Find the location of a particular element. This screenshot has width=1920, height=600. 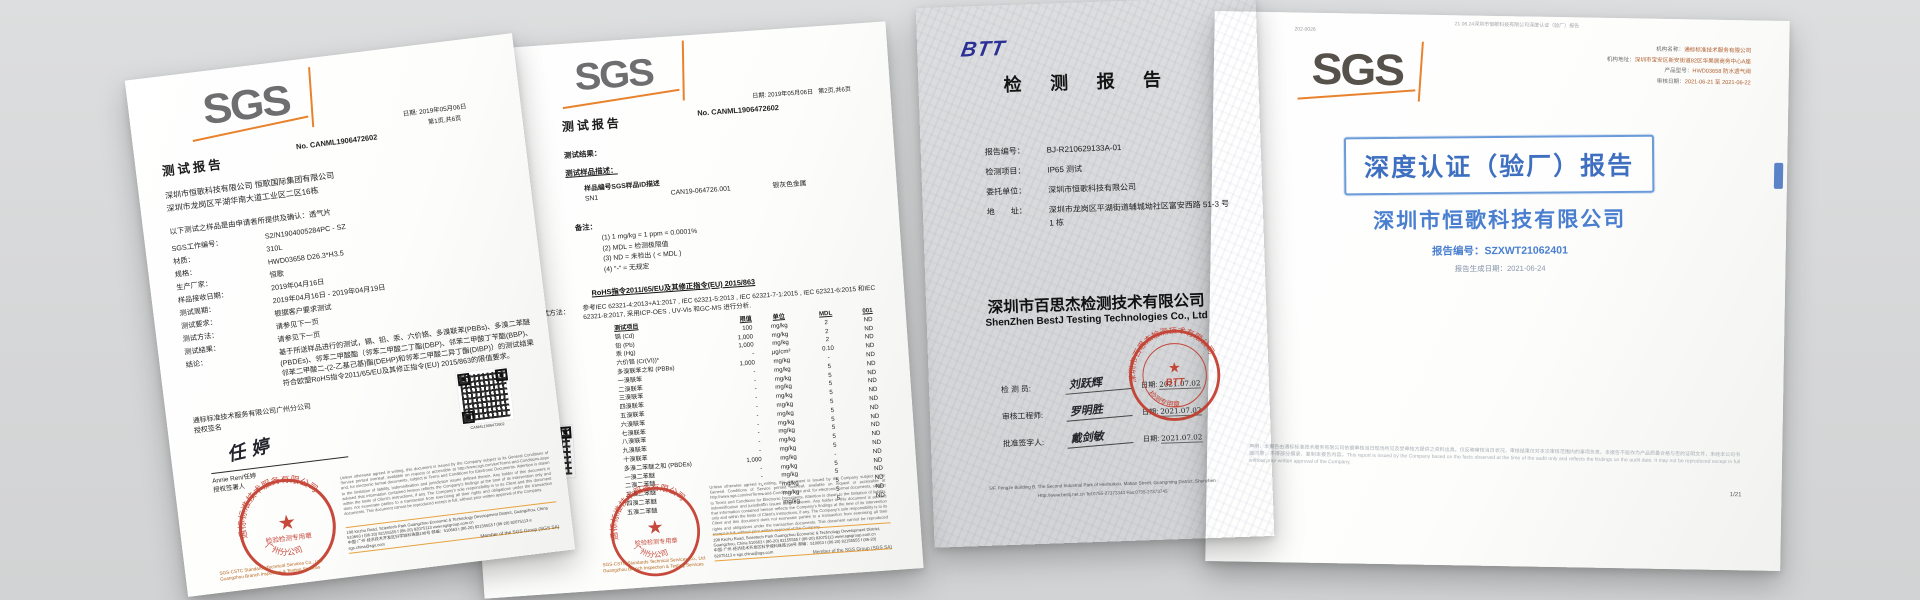

field-value: 深圳市恒歌科技有限公司 is located at coordinates (1092, 188).